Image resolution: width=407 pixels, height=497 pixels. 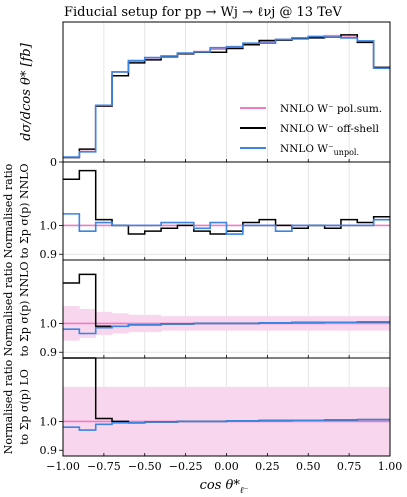 I want to click on x-tick-label: 0.00, so click(x=226, y=466).